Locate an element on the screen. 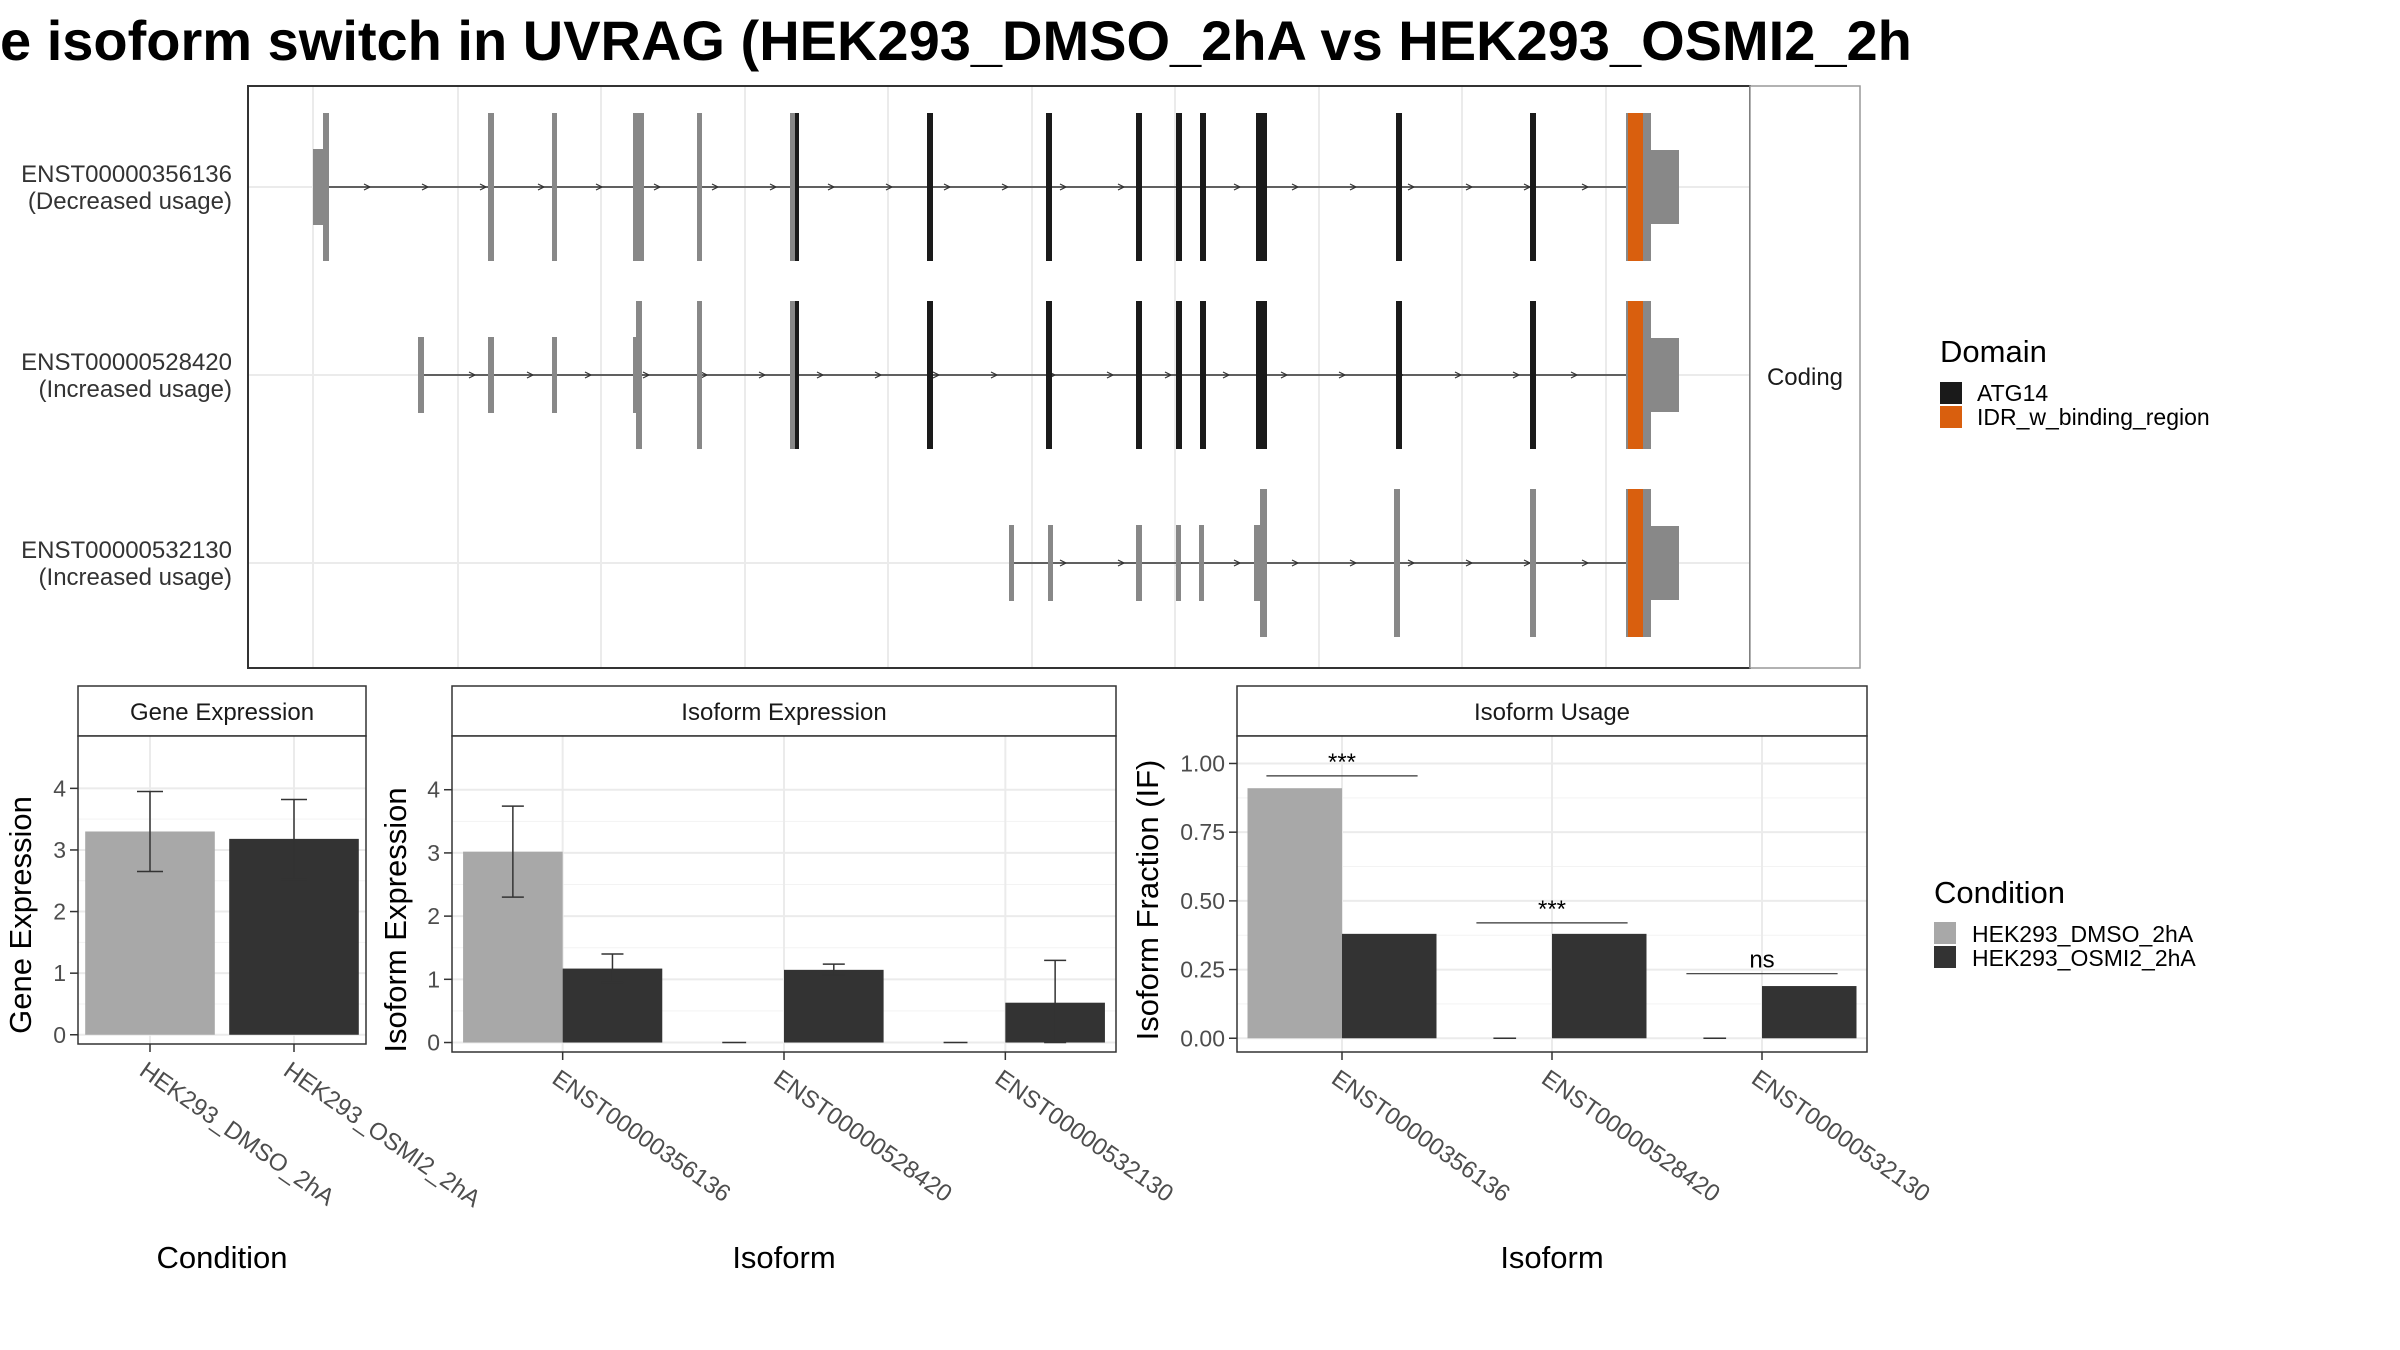 Image resolution: width=2400 pixels, height=1350 pixels. significance-label: ns is located at coordinates (1761, 960).